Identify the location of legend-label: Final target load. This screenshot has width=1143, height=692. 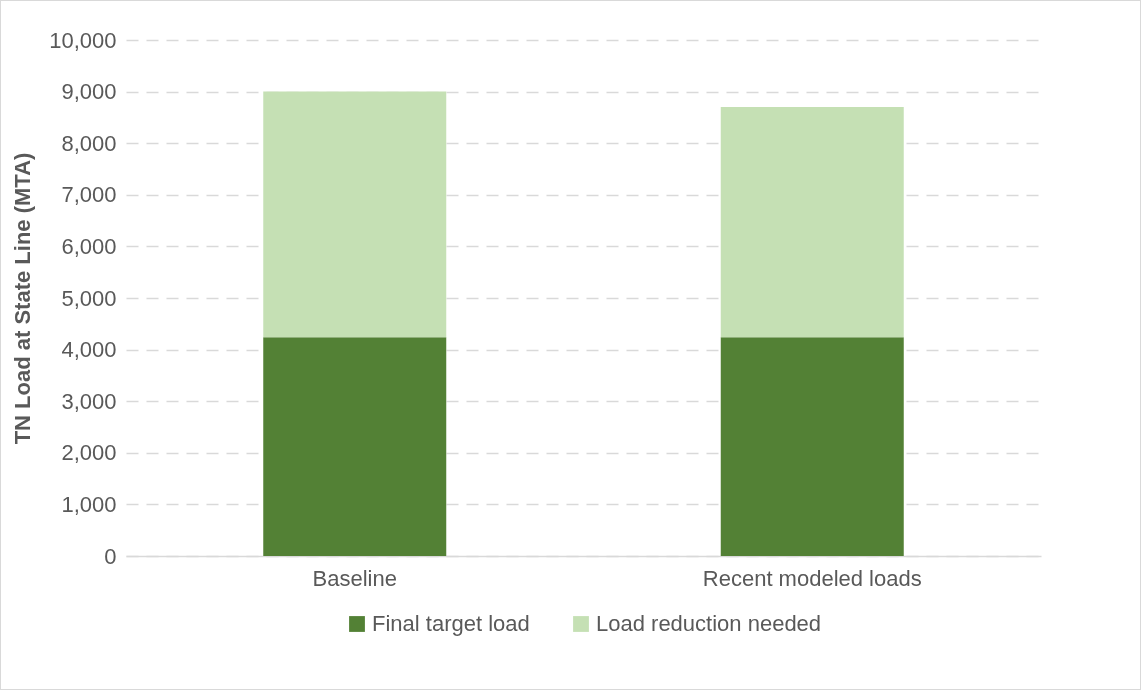
(451, 623).